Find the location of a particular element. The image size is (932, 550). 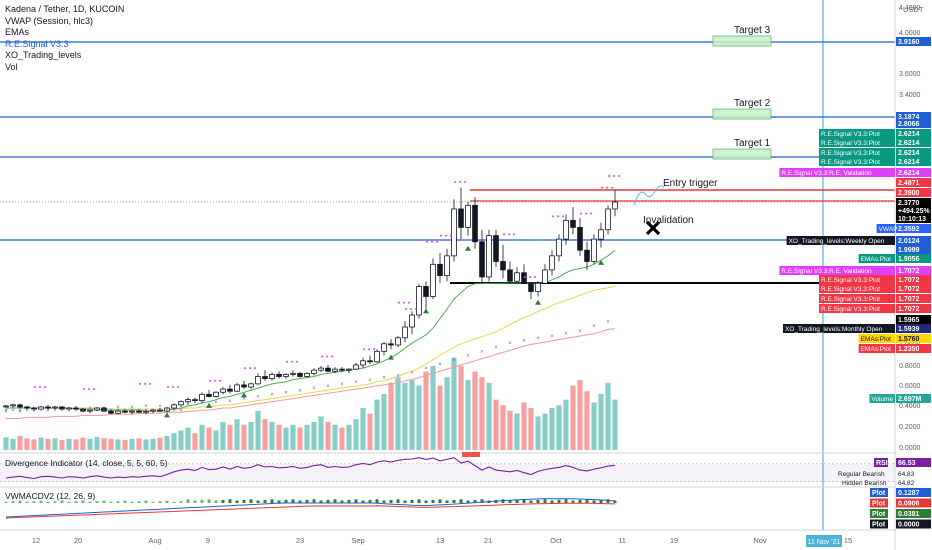

target-label: Target 1 is located at coordinates (752, 143).